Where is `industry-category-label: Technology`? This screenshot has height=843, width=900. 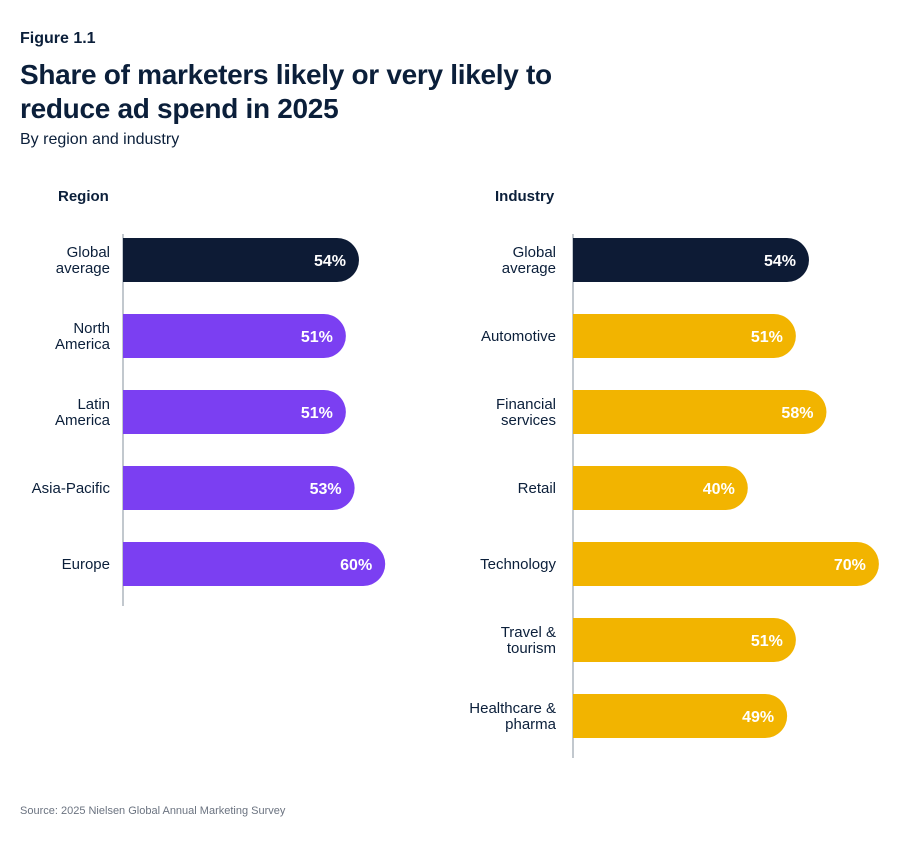 industry-category-label: Technology is located at coordinates (518, 564).